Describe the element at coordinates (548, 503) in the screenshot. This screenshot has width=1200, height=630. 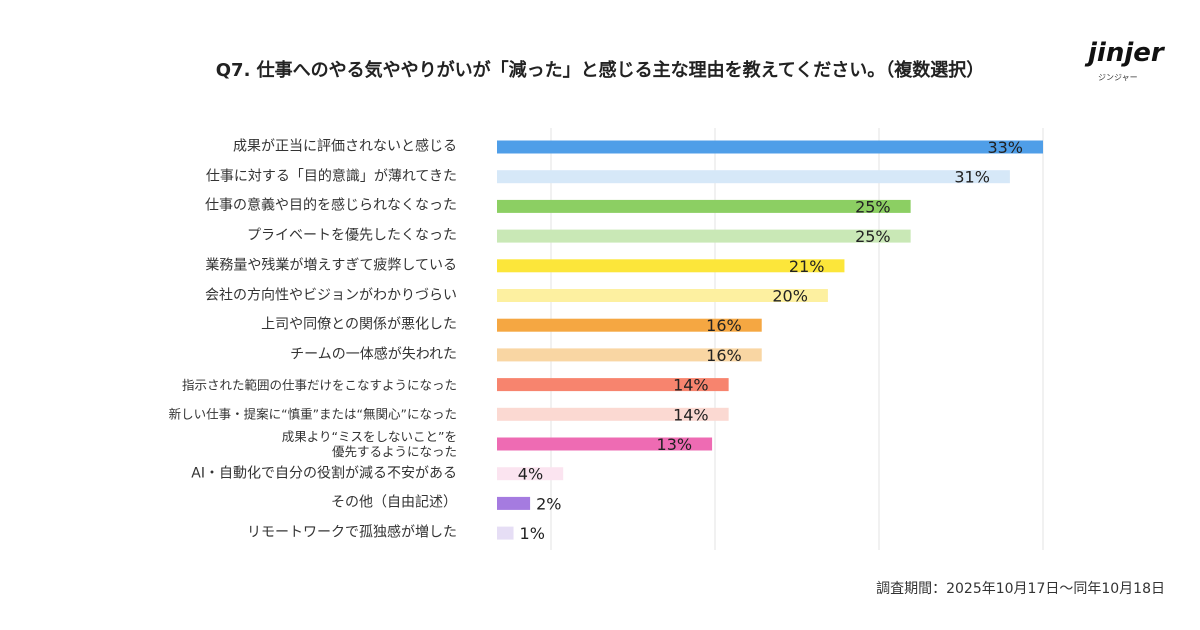
I see `value-label: 2%` at that location.